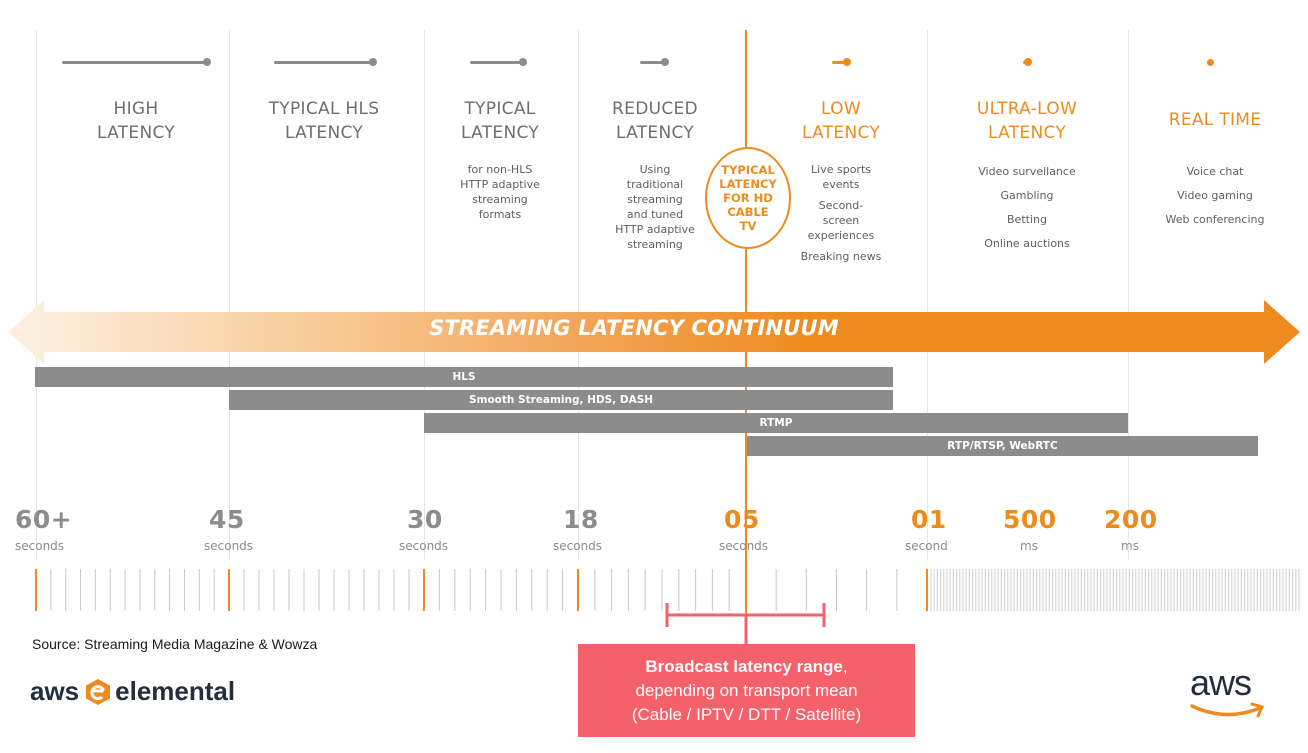 This screenshot has width=1308, height=753. Describe the element at coordinates (523, 62) in the screenshot. I see `typical-latency-dot` at that location.